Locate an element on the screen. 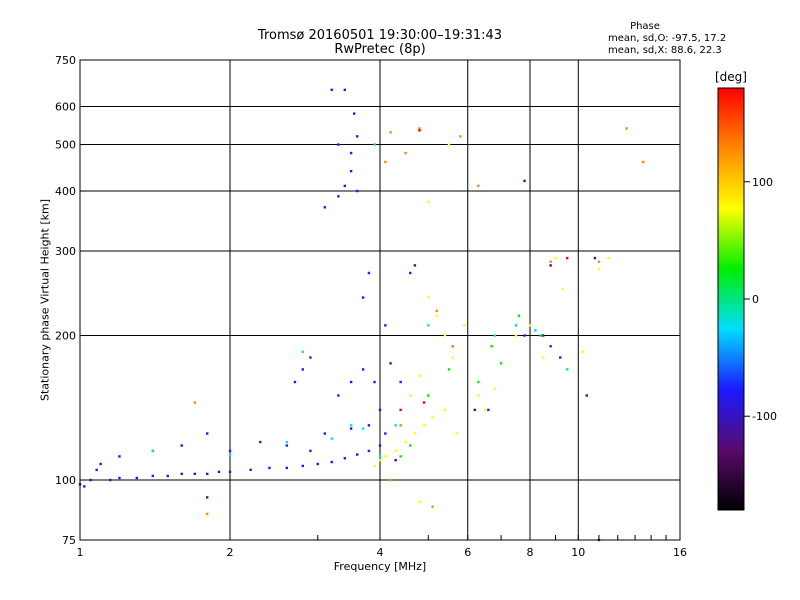  y-tick-label: 75 is located at coordinates (69, 540).